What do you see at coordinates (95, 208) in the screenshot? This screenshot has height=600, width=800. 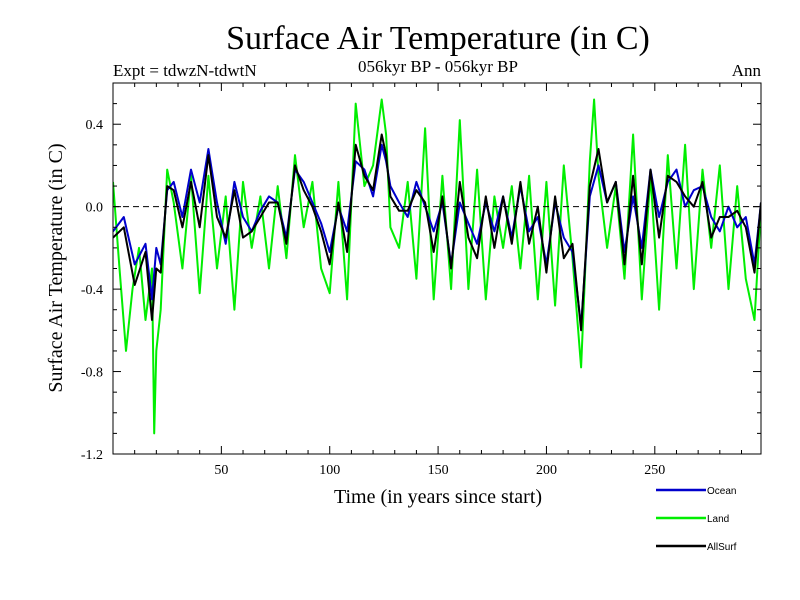 I see `y-tick-label: 0.0` at bounding box center [95, 208].